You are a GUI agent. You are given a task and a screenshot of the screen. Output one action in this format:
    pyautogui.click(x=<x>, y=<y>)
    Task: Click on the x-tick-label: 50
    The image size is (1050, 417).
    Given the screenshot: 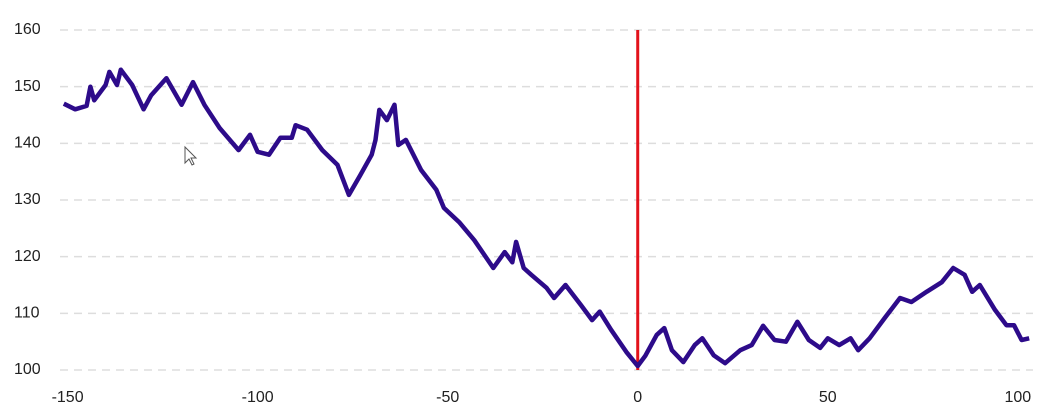 What is the action you would take?
    pyautogui.click(x=828, y=397)
    